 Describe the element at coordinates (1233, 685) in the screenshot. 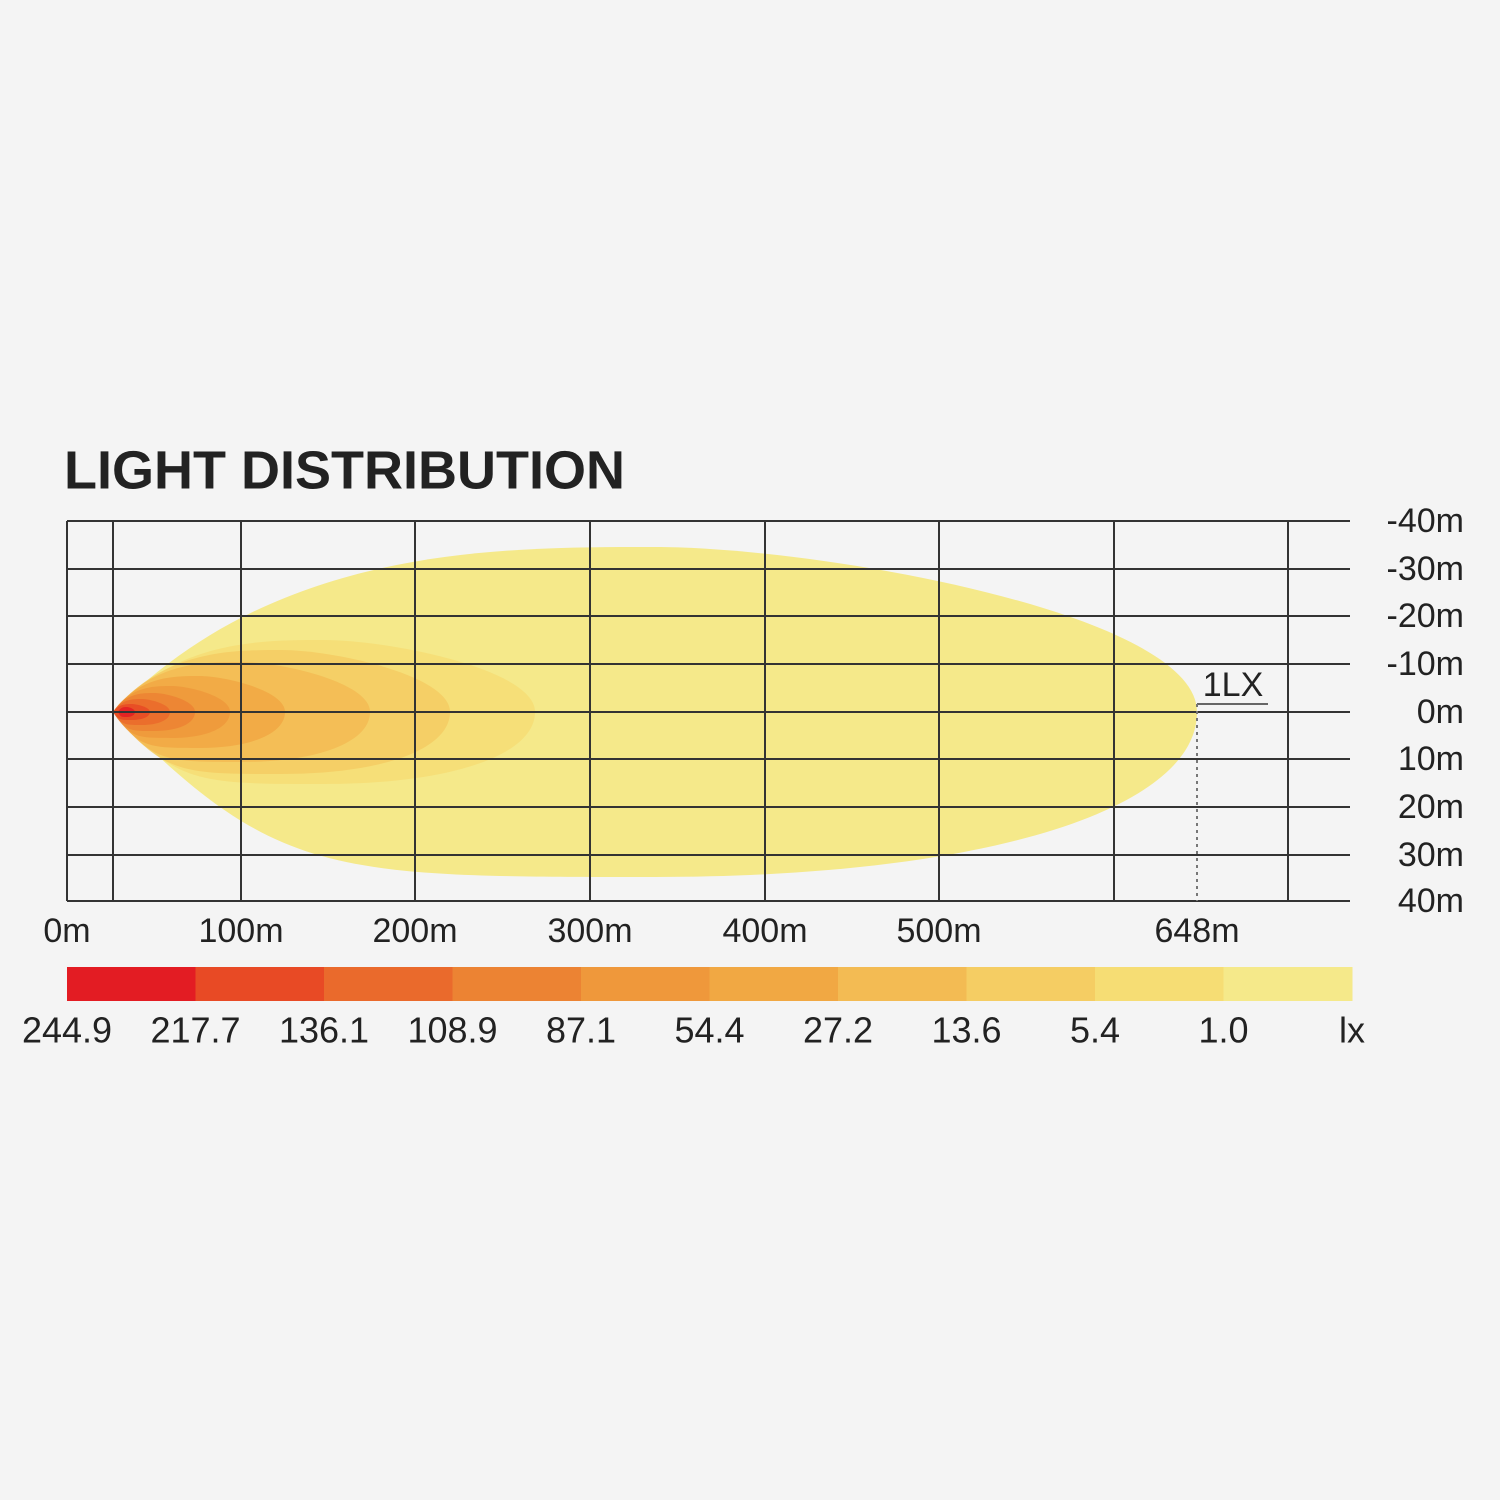

I see `marker-label: 1LX` at that location.